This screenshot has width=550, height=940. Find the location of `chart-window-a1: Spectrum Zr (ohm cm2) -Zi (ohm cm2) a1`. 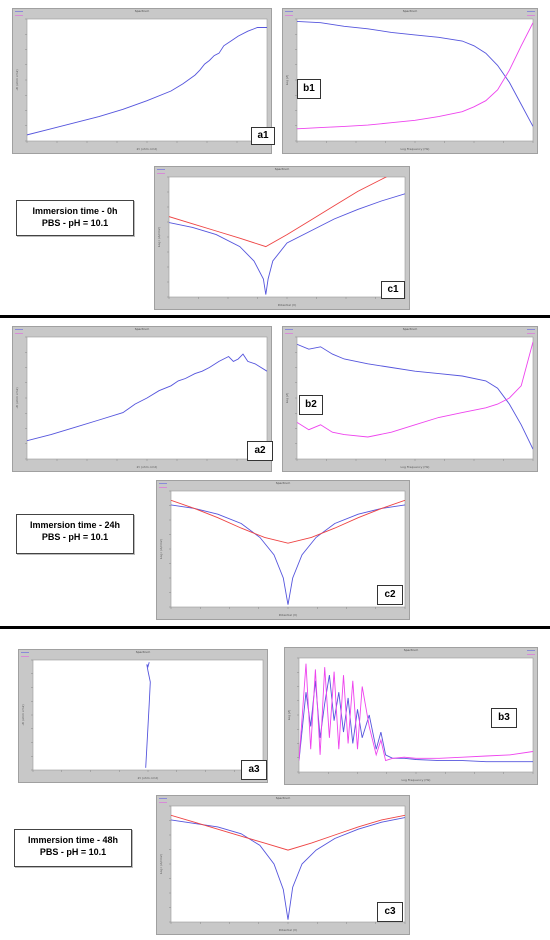

chart-window-a1: Spectrum Zr (ohm cm2) -Zi (ohm cm2) a1 is located at coordinates (143, 81).